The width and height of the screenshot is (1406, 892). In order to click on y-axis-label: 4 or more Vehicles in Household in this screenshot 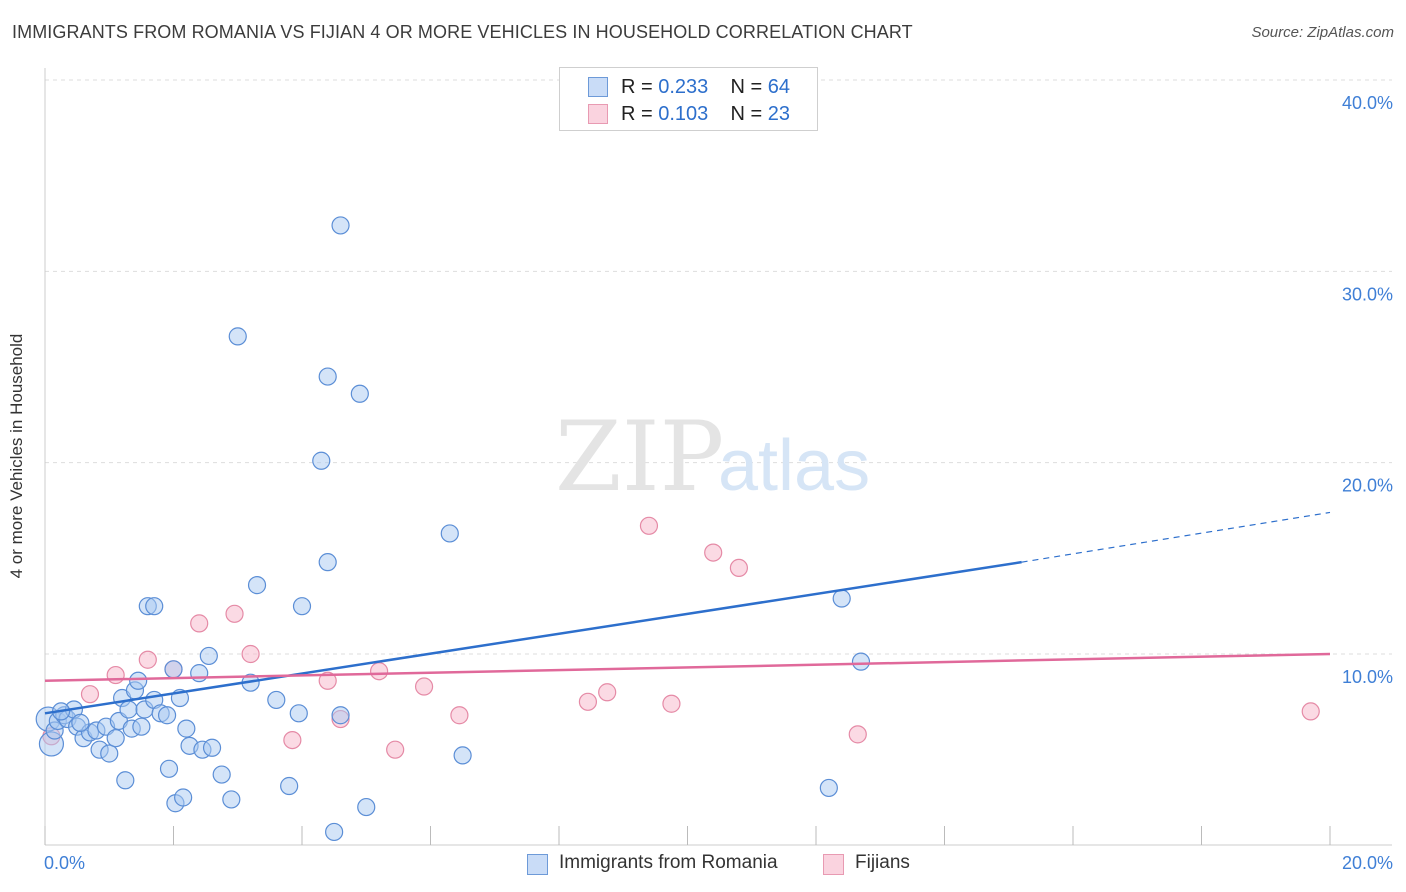, I will do `click(16, 456)`.